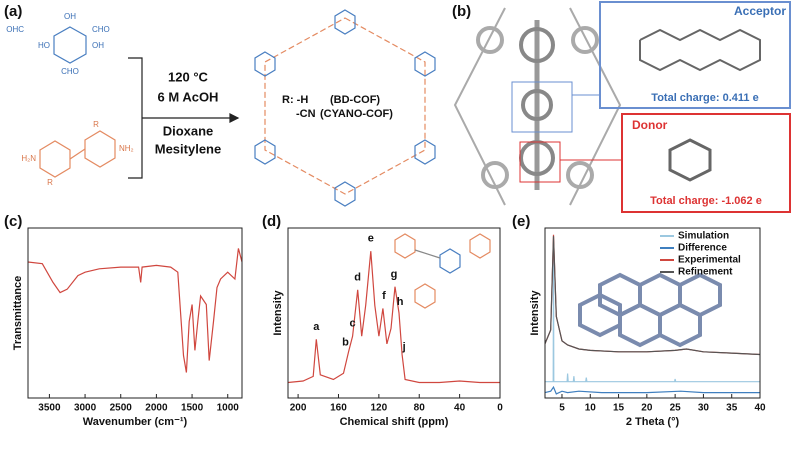 The width and height of the screenshot is (794, 453). What do you see at coordinates (13, 221) in the screenshot?
I see `panel-label: (c)` at bounding box center [13, 221].